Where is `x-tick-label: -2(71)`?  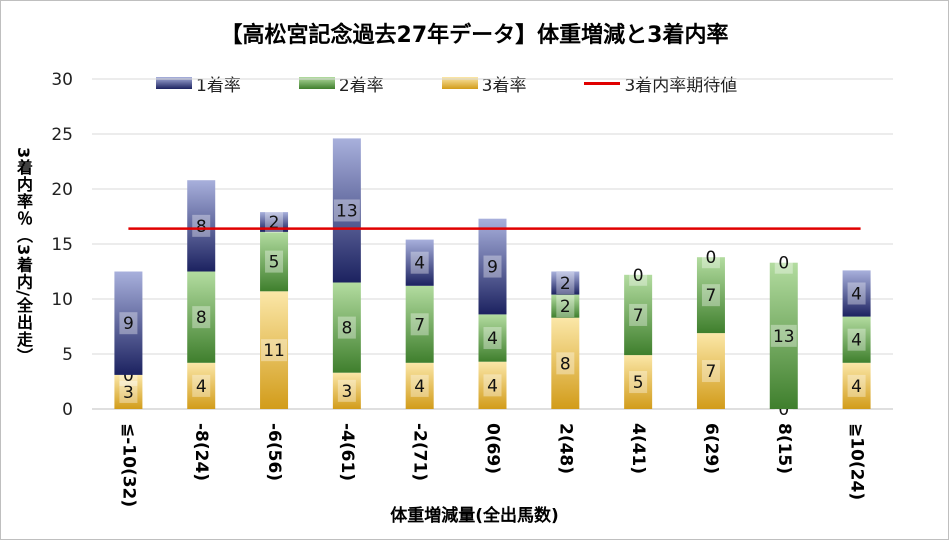 x-tick-label: -2(71) is located at coordinates (420, 452).